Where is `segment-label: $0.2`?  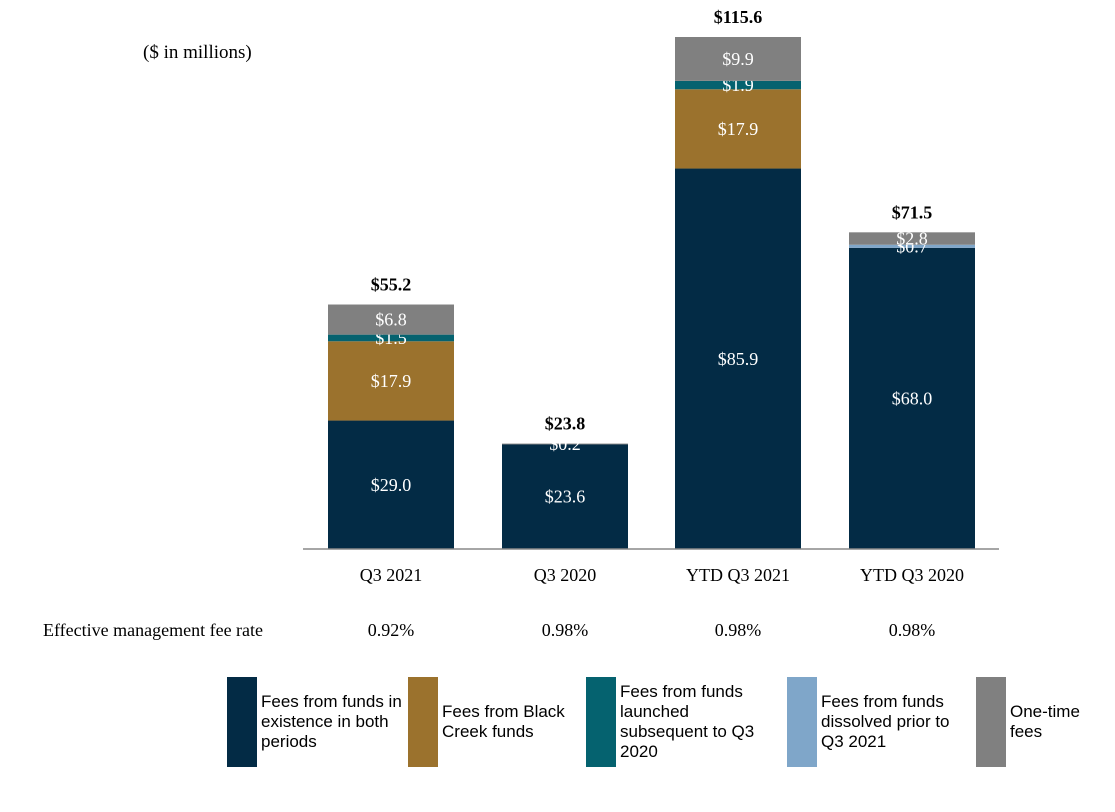
segment-label: $0.2 is located at coordinates (565, 444).